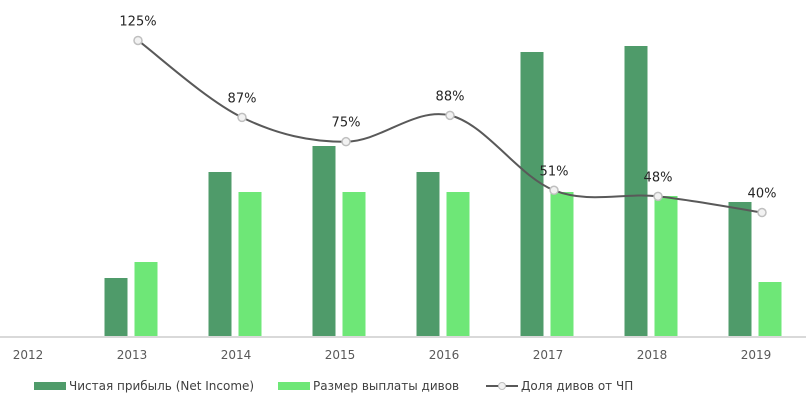 This screenshot has height=404, width=806. I want to click on legend-swatch-net-income, so click(50, 386).